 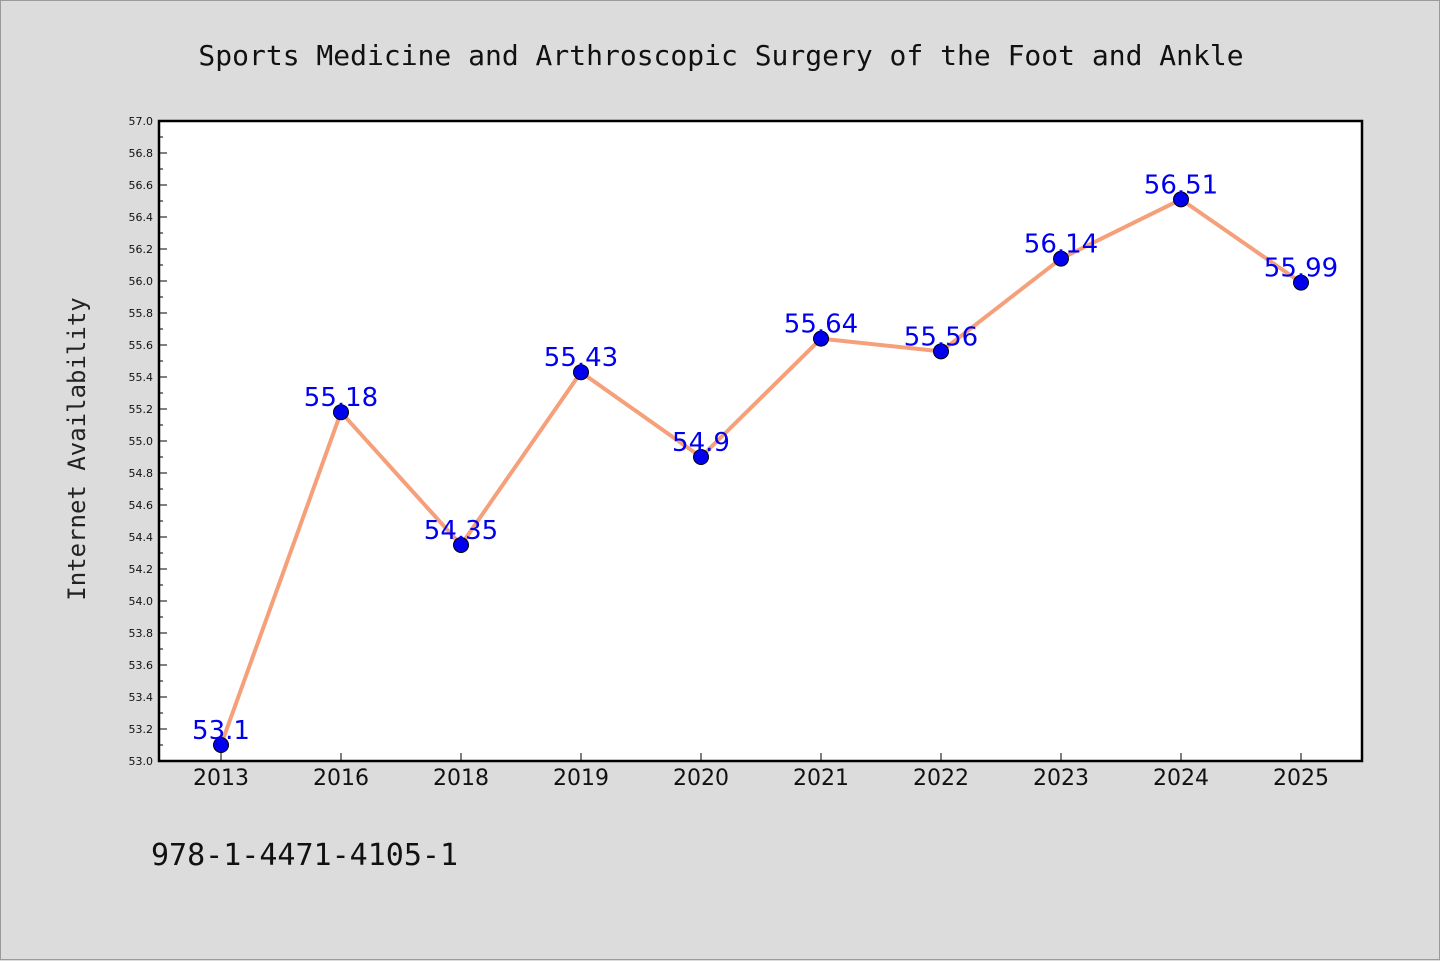 What do you see at coordinates (761, 772) in the screenshot?
I see `x-axis: 2013 2016 2018 2019 2020 2021 2022 2023 2024 2025` at bounding box center [761, 772].